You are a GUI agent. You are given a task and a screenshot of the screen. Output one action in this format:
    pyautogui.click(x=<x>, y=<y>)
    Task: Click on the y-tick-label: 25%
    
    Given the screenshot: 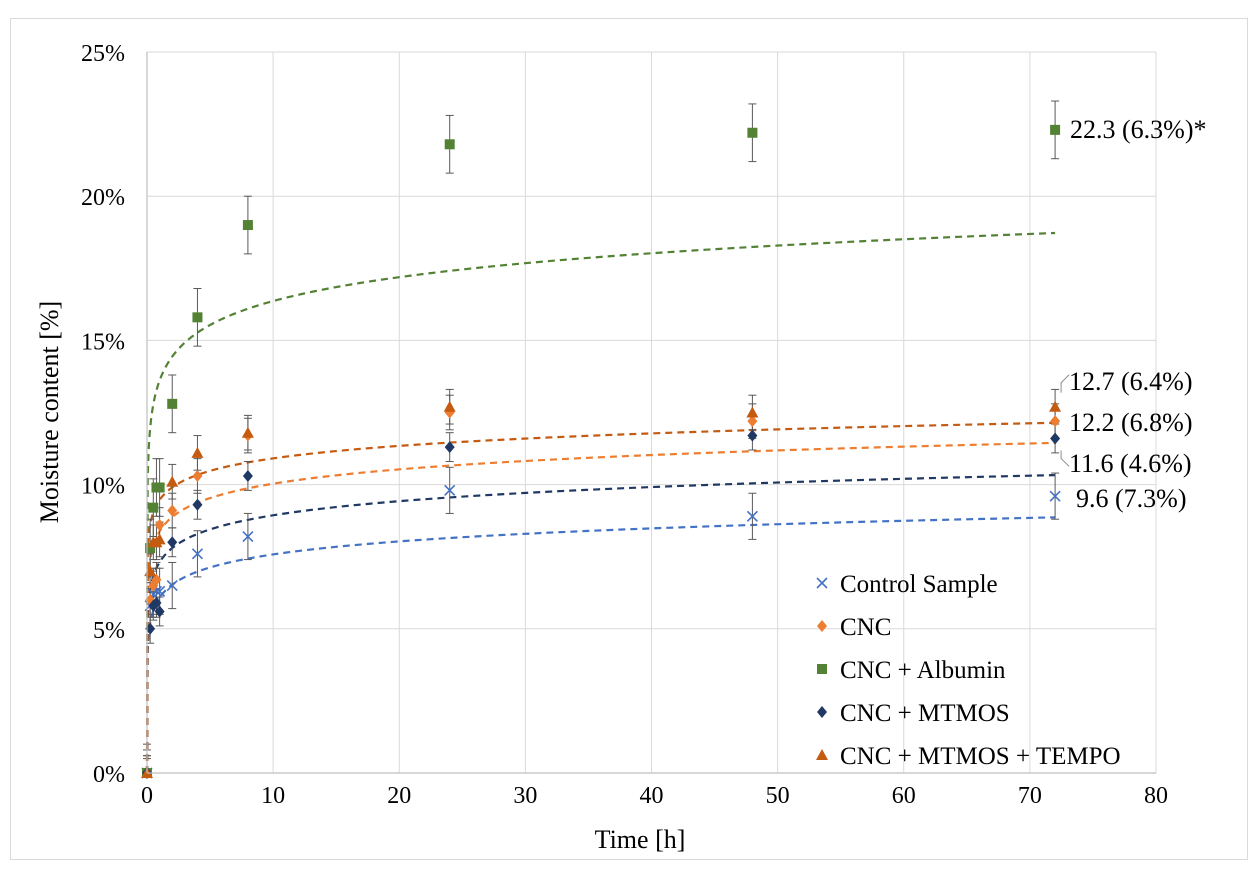 What is the action you would take?
    pyautogui.click(x=103, y=54)
    